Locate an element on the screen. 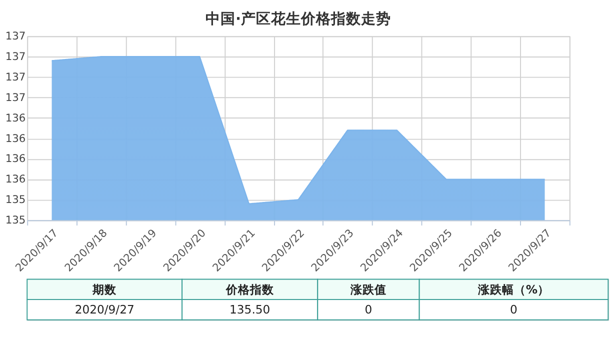 The image size is (613, 352). text: 涨跌值 is located at coordinates (367, 289).